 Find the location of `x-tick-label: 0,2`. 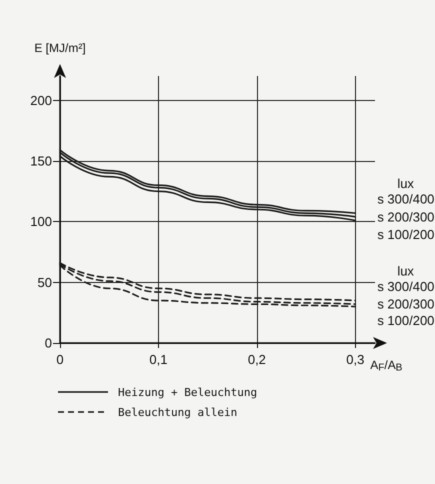

x-tick-label: 0,2 is located at coordinates (257, 359).